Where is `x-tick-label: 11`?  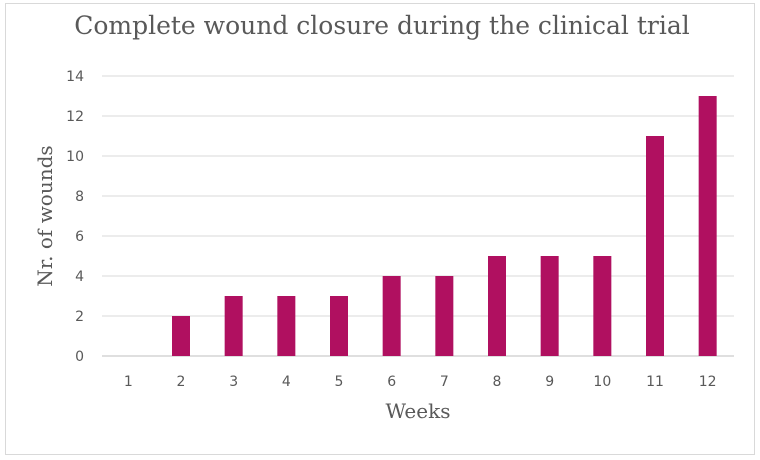 x-tick-label: 11 is located at coordinates (655, 382).